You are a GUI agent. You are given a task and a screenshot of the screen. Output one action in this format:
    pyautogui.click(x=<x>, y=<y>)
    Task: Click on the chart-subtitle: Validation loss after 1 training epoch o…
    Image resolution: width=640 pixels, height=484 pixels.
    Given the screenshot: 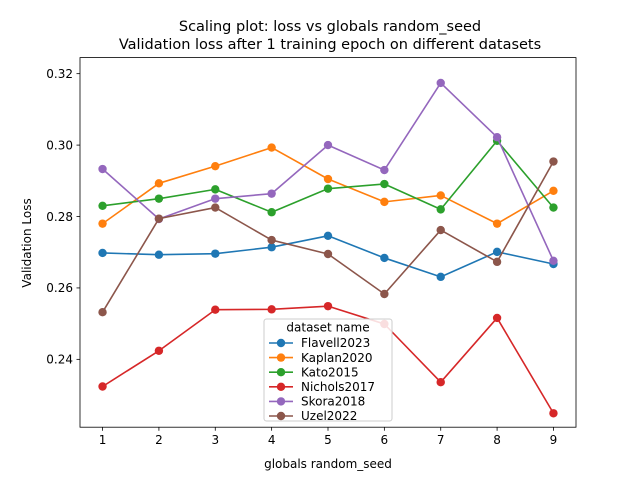 What is the action you would take?
    pyautogui.click(x=330, y=45)
    